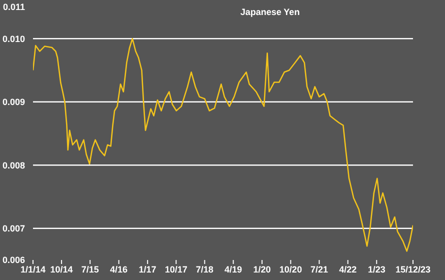 The width and height of the screenshot is (445, 280). What do you see at coordinates (377, 269) in the screenshot?
I see `x-tick-label: 1/23` at bounding box center [377, 269].